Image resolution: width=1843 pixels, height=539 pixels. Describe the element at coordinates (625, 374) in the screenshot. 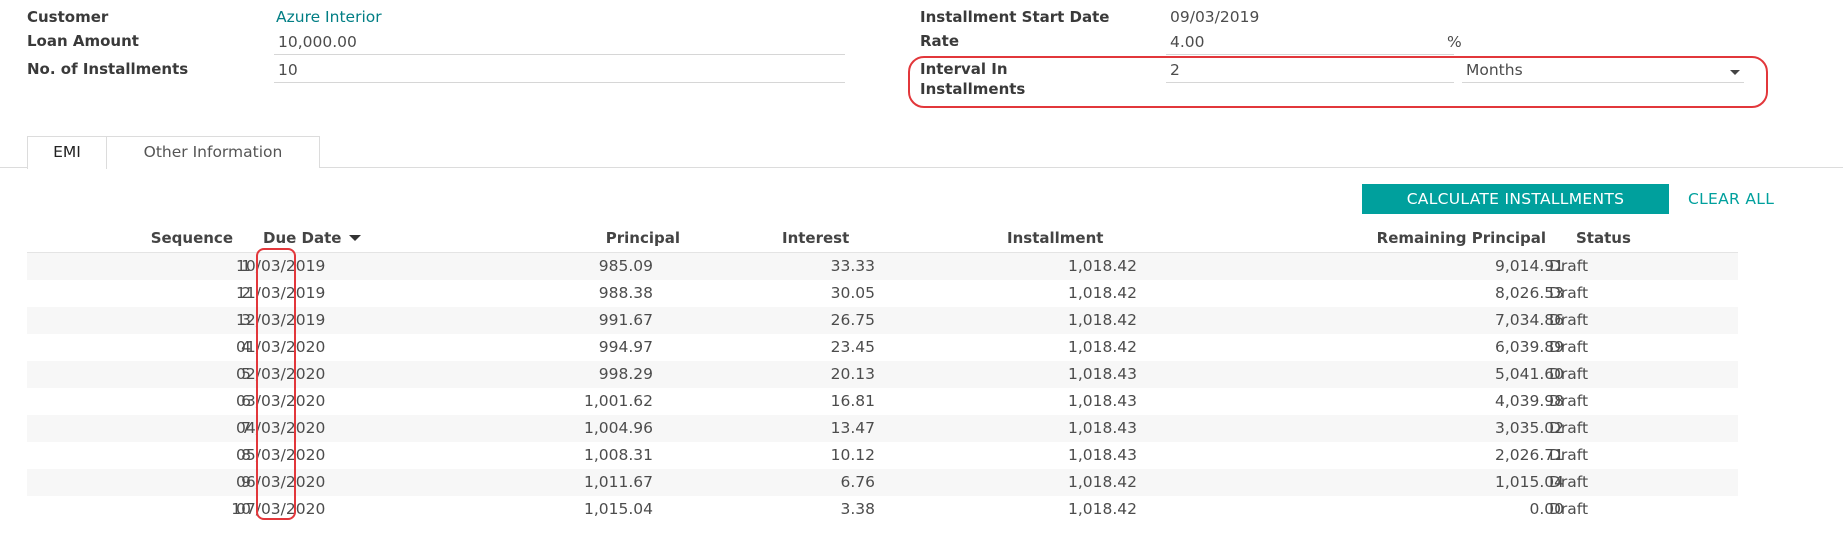

I see `cell-principal: 998.29` at that location.